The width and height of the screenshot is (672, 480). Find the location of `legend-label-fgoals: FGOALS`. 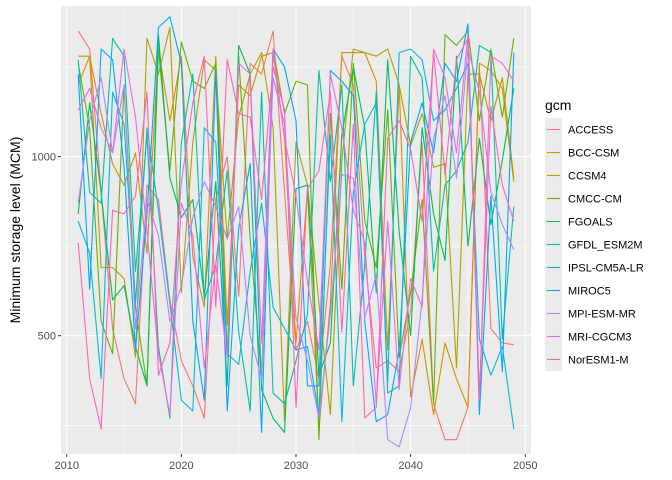

legend-label-fgoals: FGOALS is located at coordinates (590, 223).